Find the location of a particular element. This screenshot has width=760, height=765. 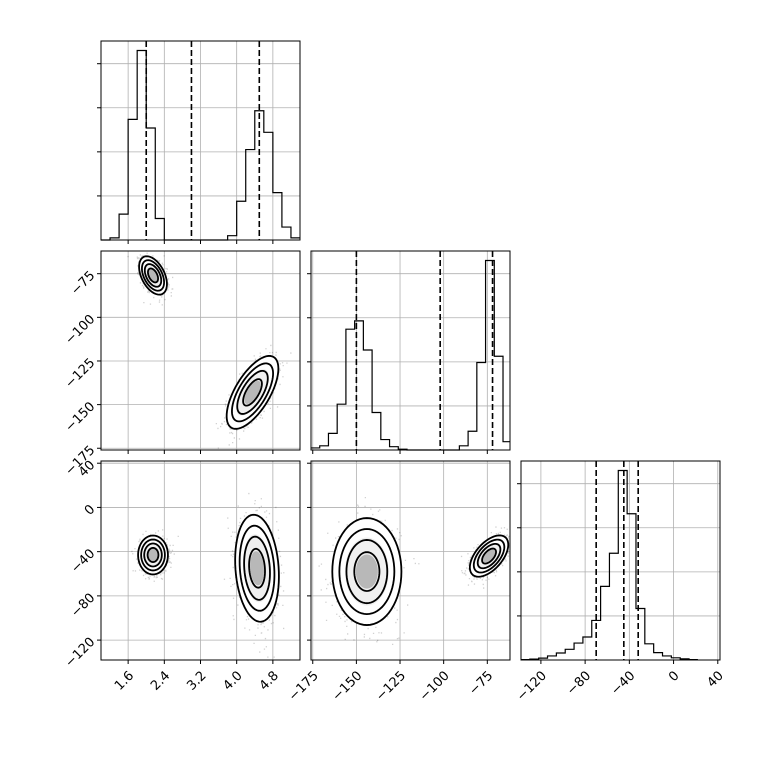

x-tick-label: 3.2 is located at coordinates (196, 680).